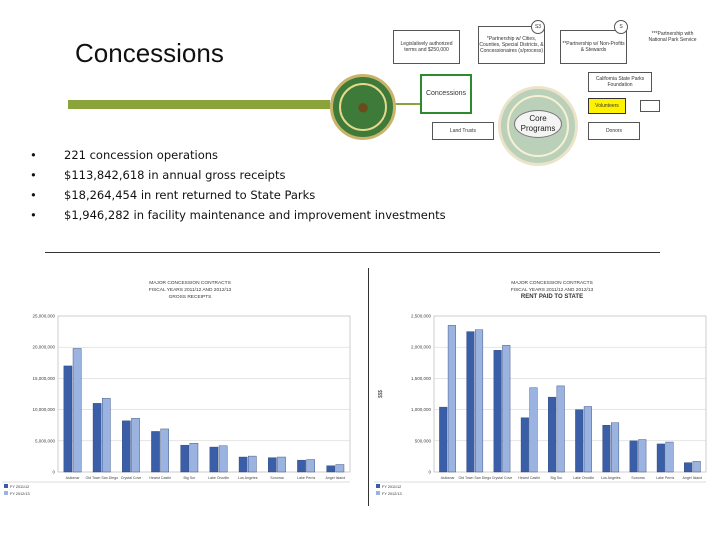 This screenshot has width=720, height=540. Describe the element at coordinates (45, 440) in the screenshot. I see `y-tick-label: 5,000,000` at that location.